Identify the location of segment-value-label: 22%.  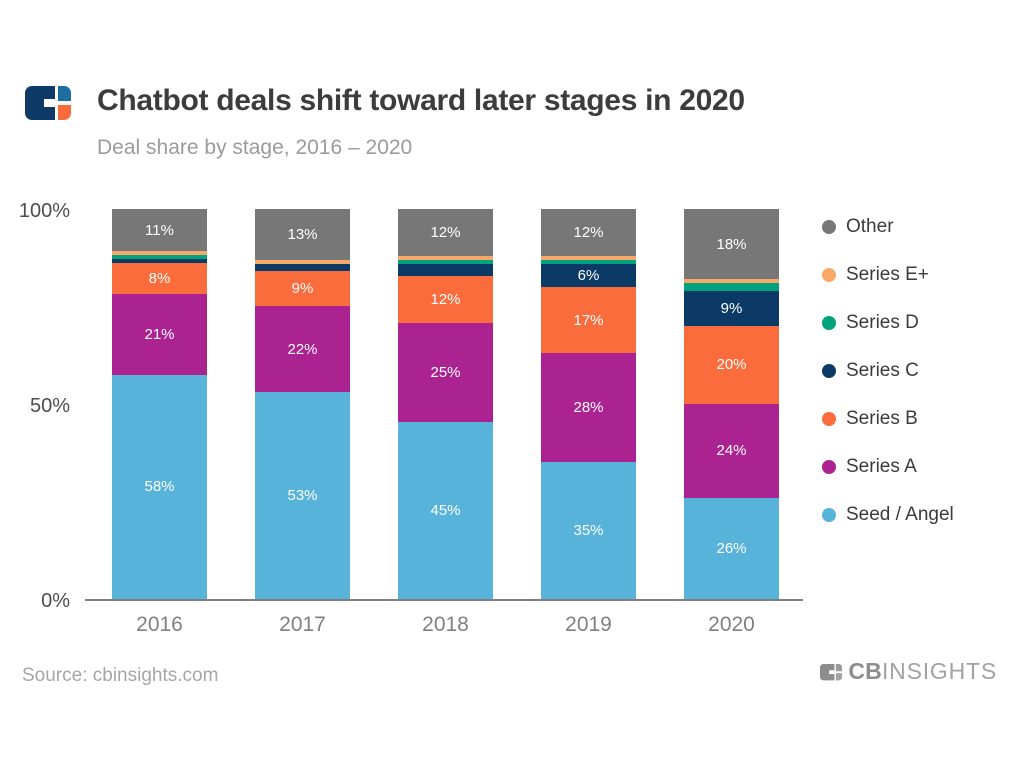
(302, 349).